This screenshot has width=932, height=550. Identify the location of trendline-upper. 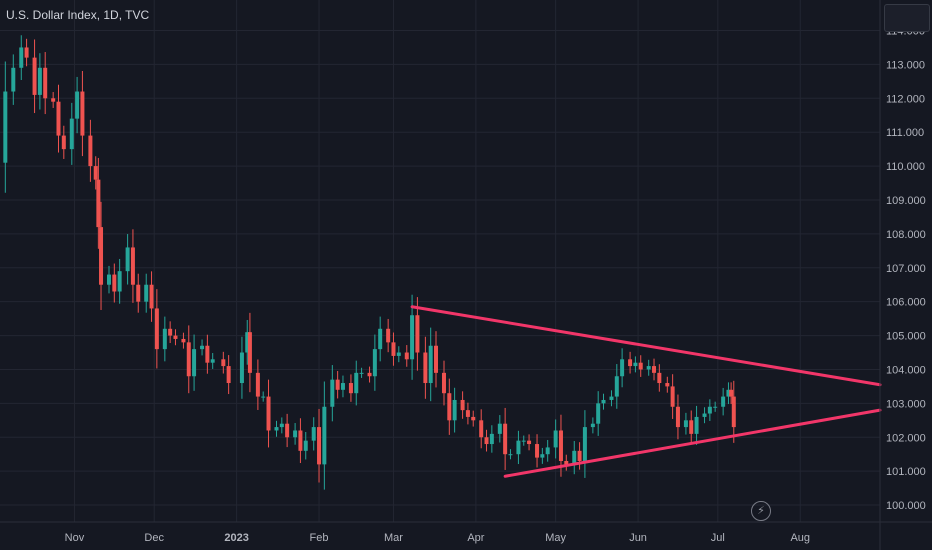
(646, 346).